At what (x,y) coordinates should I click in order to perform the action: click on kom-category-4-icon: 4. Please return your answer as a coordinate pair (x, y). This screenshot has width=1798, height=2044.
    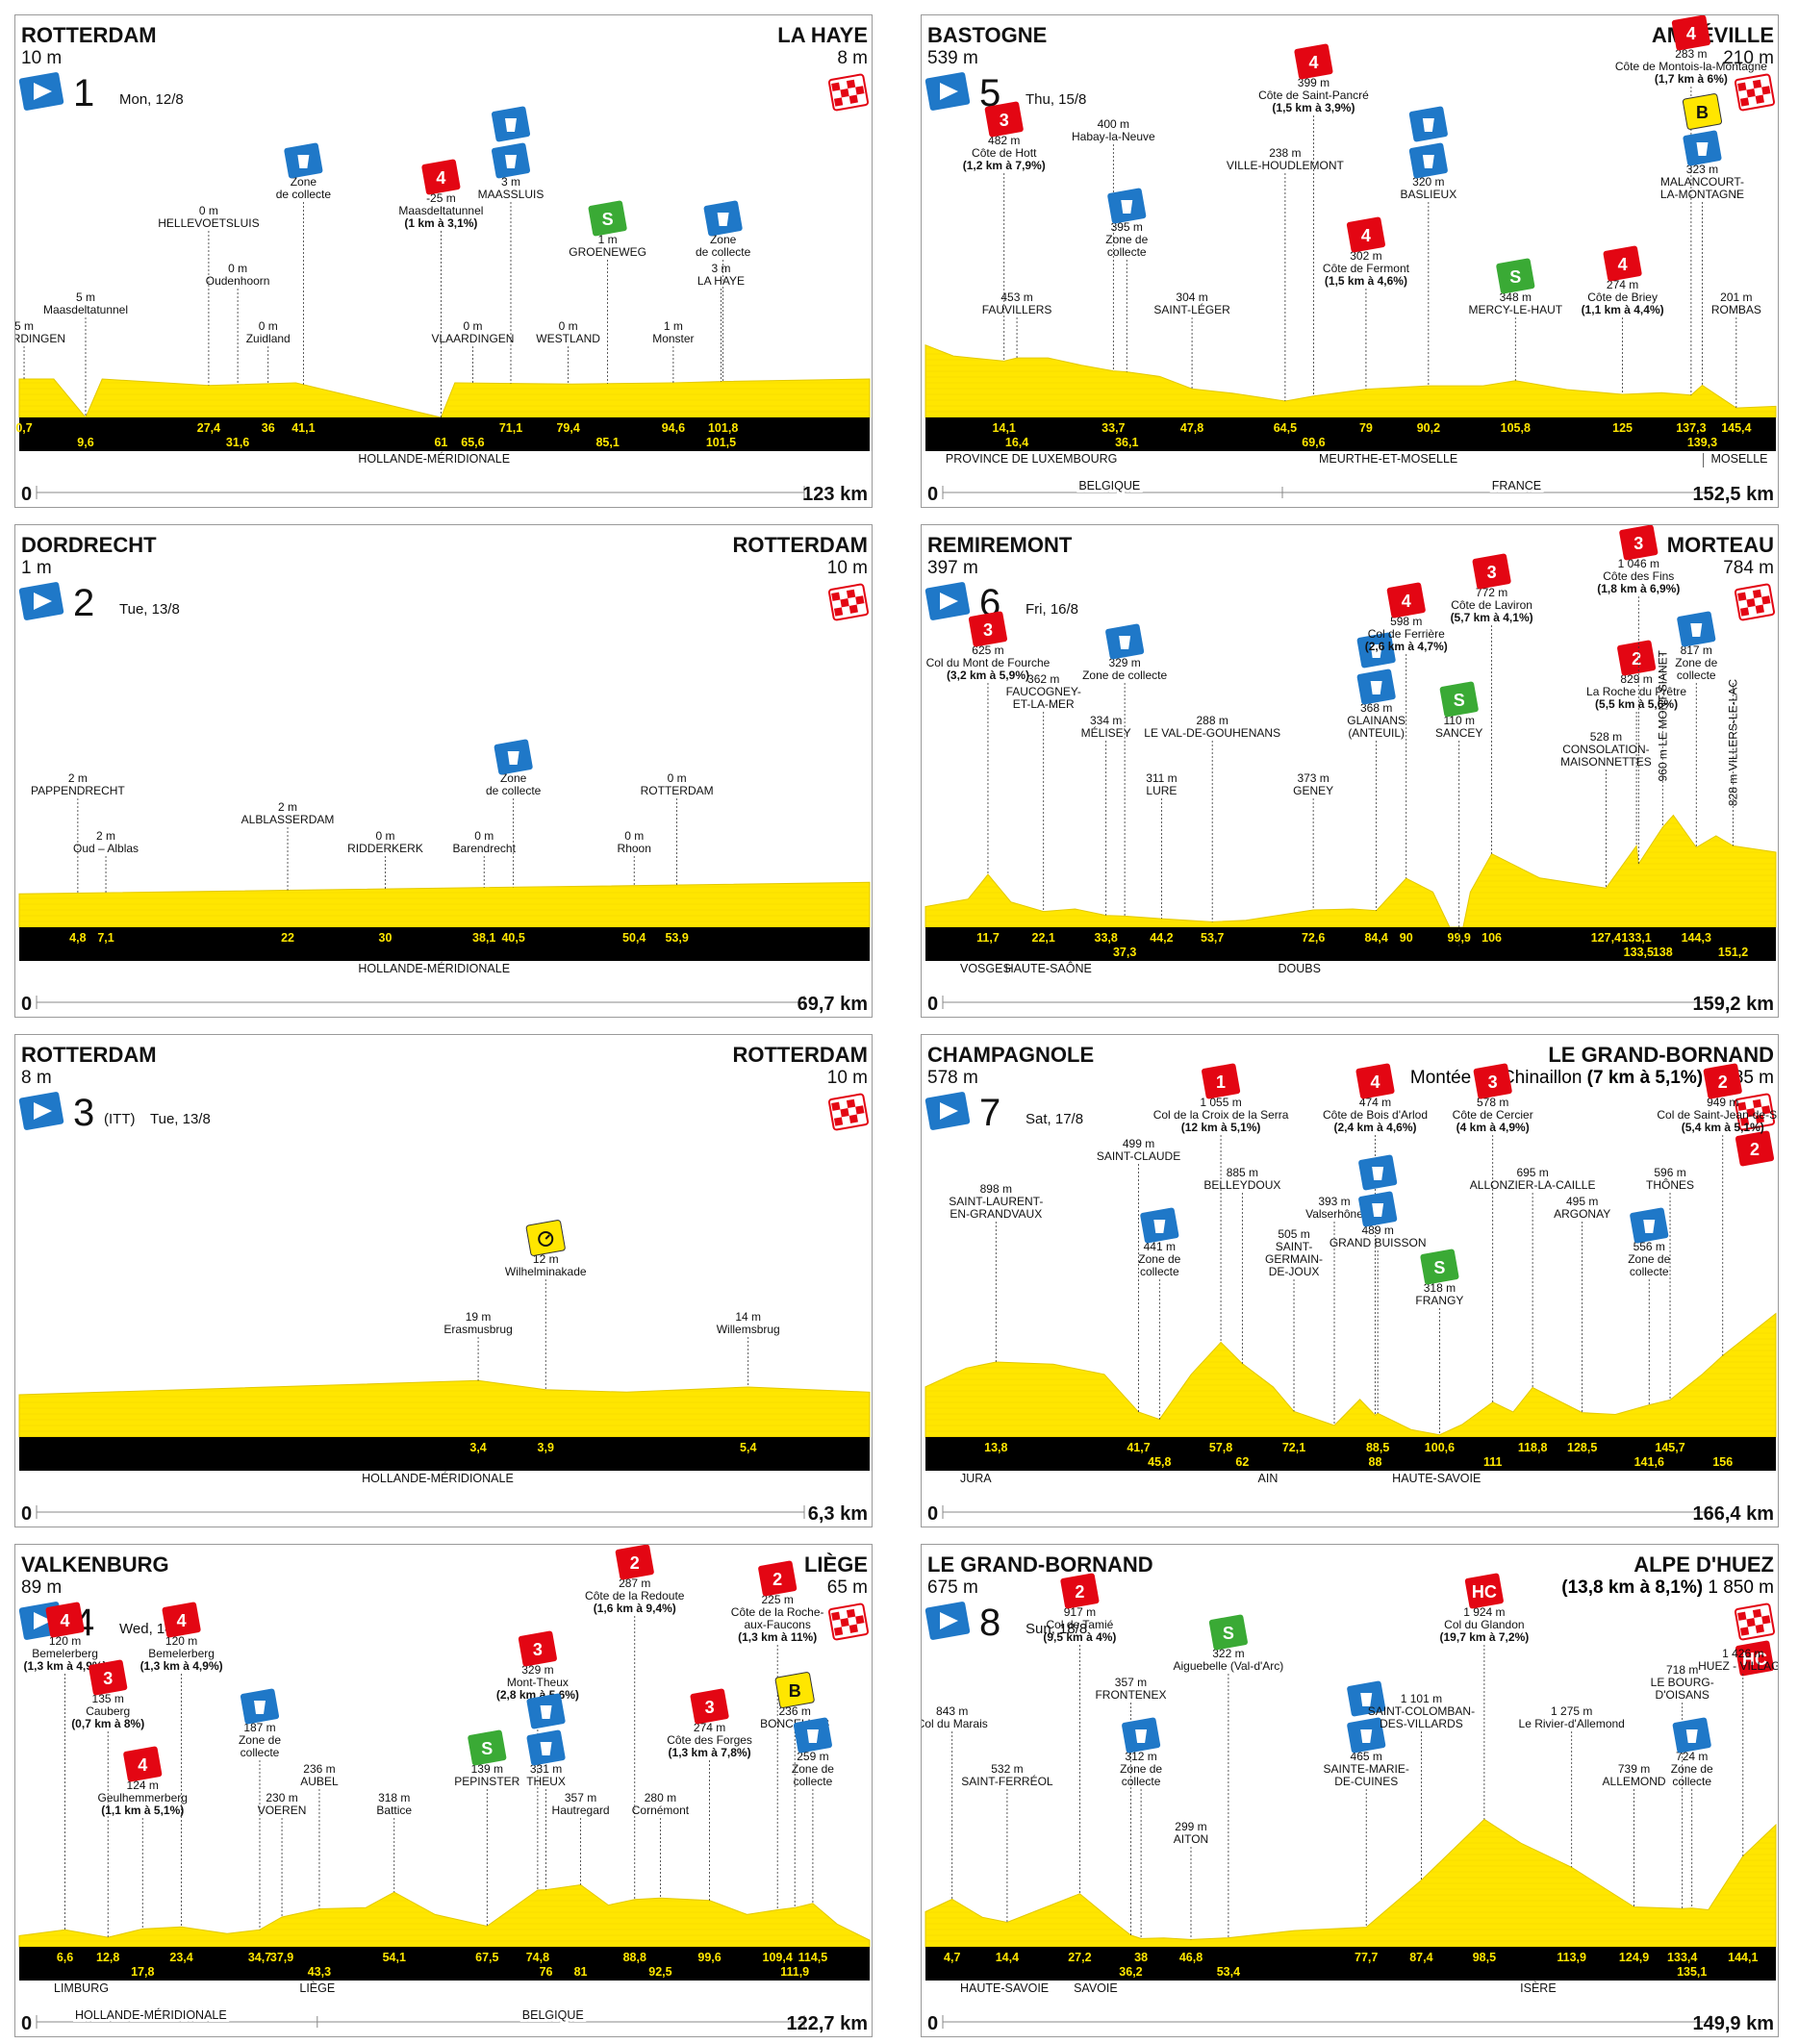
    Looking at the image, I should click on (1622, 263).